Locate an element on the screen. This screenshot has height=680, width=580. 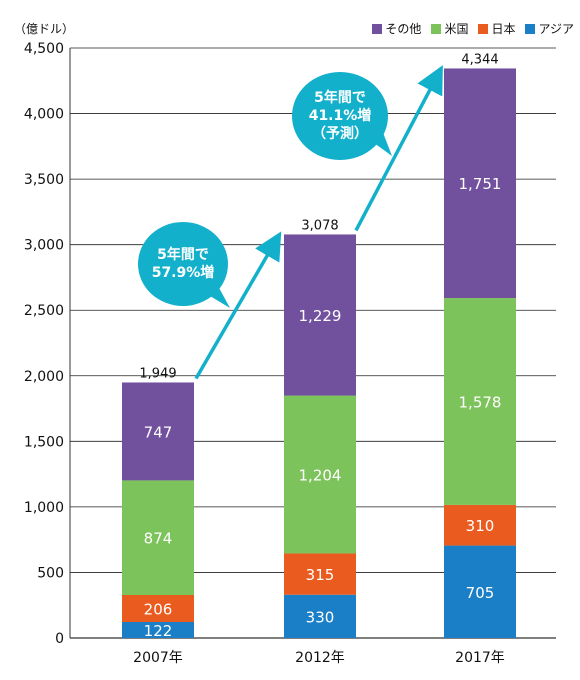
legend-label-asia: アジア is located at coordinates (556, 29).